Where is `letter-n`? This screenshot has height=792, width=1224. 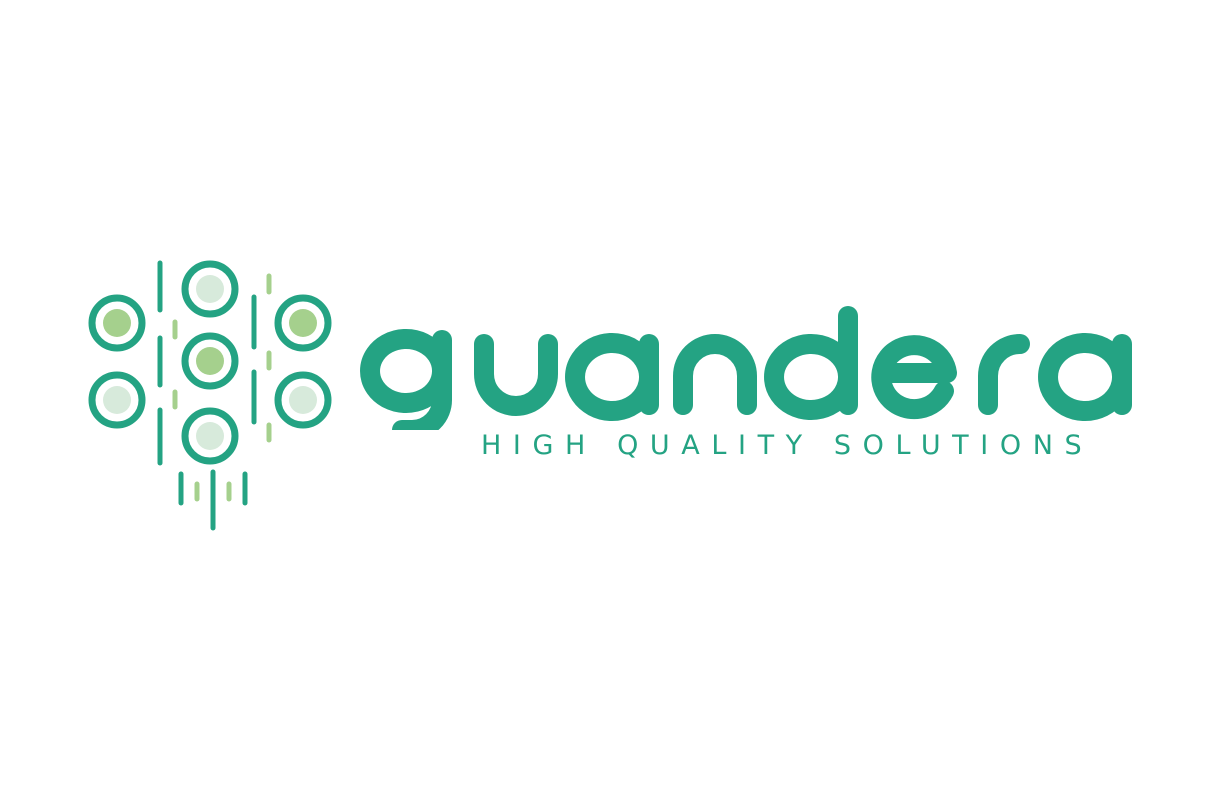
letter-n is located at coordinates (715, 374).